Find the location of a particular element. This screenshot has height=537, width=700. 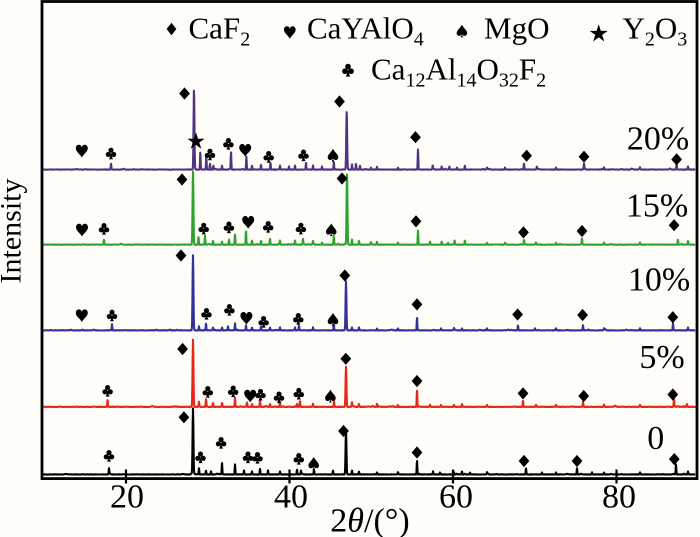

svg-text: 0 is located at coordinates (655, 438).